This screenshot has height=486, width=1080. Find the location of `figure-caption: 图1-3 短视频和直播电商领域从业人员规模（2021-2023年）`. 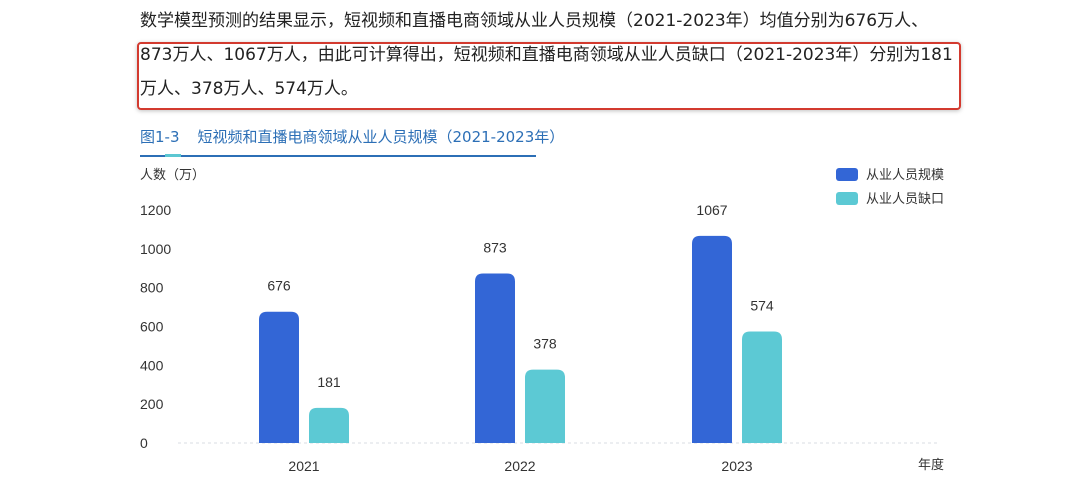

figure-caption: 图1-3 短视频和直播电商领域从业人员规模（2021-2023年） is located at coordinates (352, 138).